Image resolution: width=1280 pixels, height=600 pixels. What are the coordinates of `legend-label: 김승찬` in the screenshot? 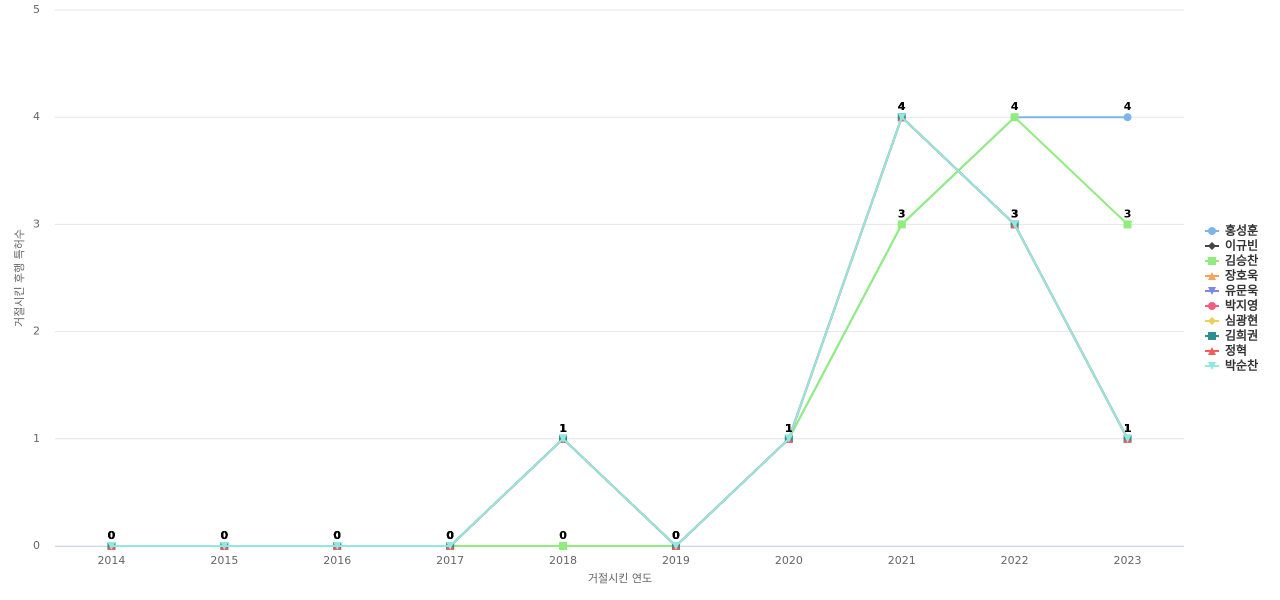 It's located at (1241, 260).